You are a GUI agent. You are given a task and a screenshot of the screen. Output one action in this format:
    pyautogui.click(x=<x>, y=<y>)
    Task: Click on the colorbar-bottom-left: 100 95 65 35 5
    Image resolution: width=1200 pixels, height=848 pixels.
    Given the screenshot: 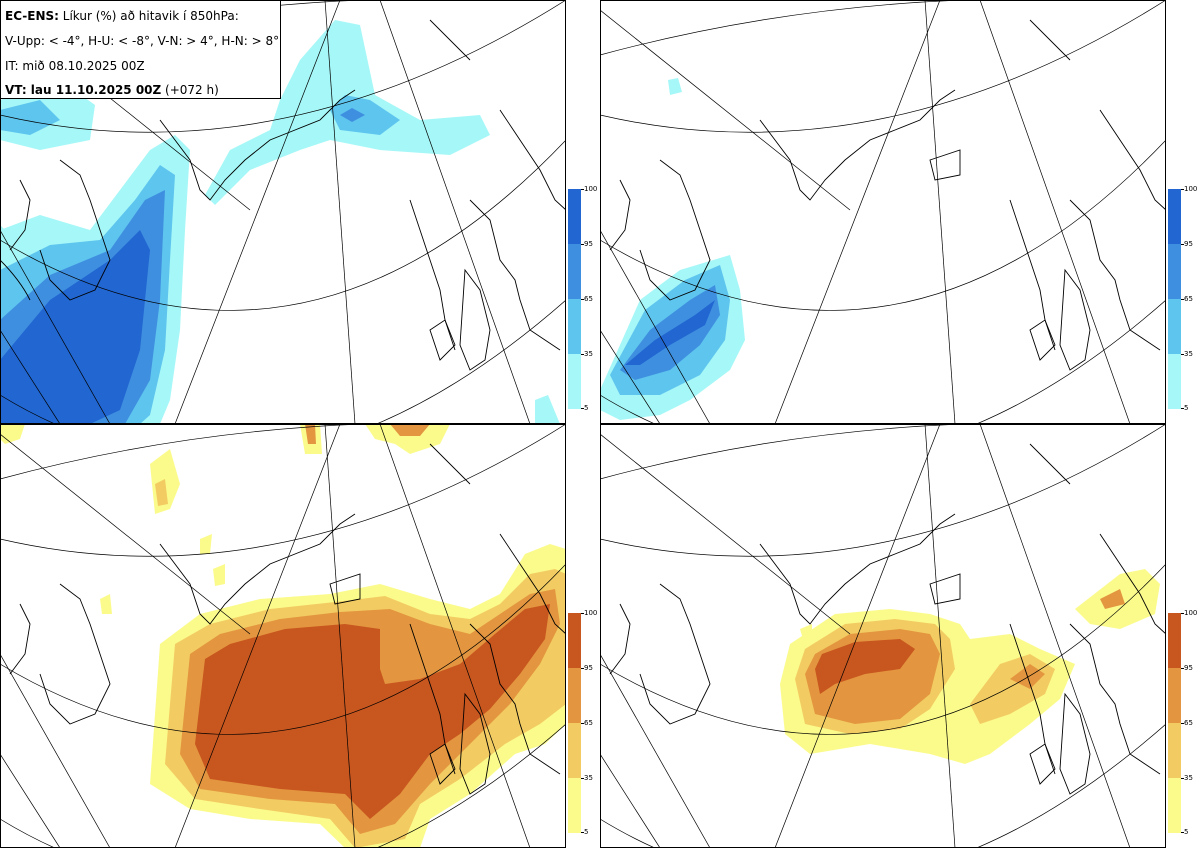 What is the action you would take?
    pyautogui.click(x=583, y=722)
    